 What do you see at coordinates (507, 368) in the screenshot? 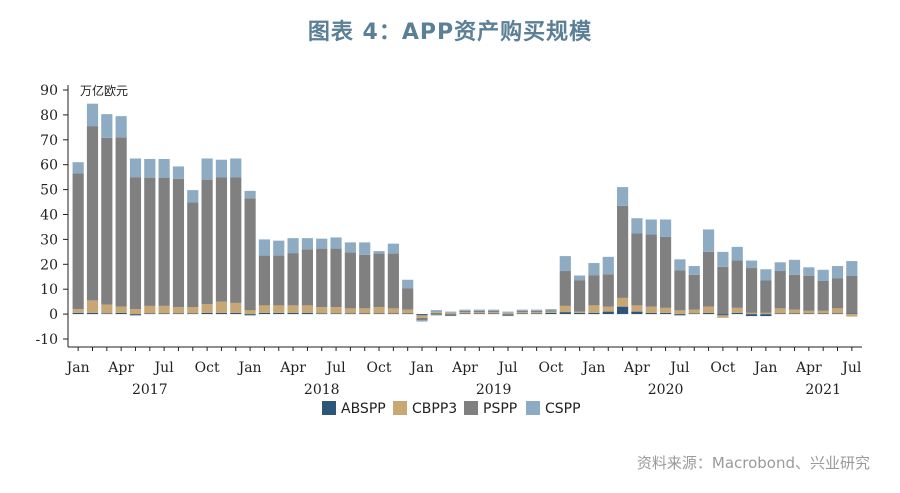
I see `x-month-label: Jul` at bounding box center [507, 368].